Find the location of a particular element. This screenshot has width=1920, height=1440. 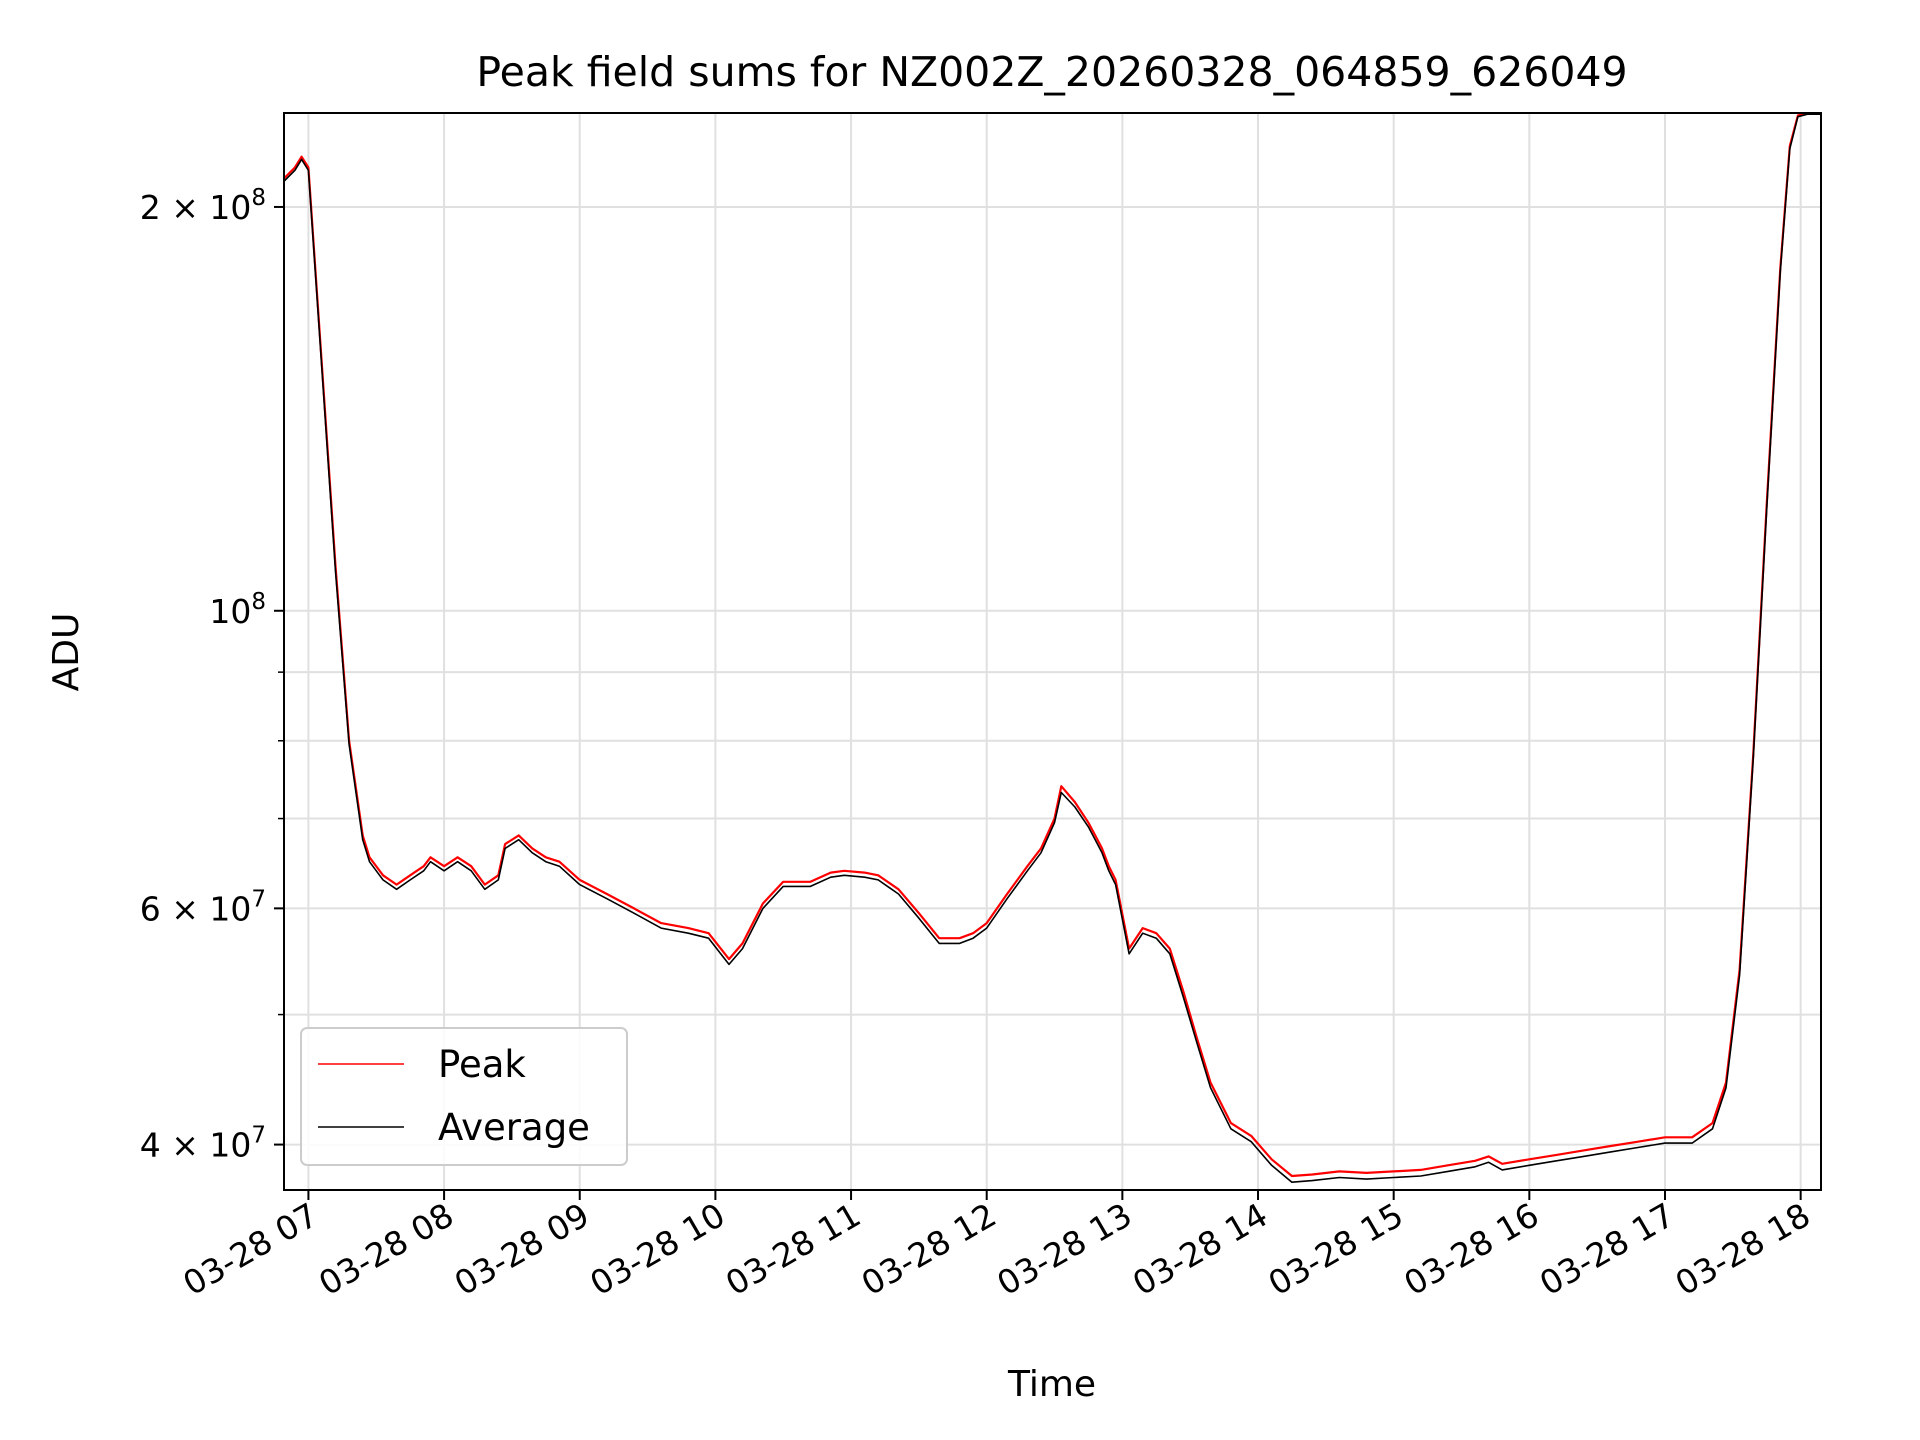

y-tick-label: 4 × 107 is located at coordinates (203, 1144).